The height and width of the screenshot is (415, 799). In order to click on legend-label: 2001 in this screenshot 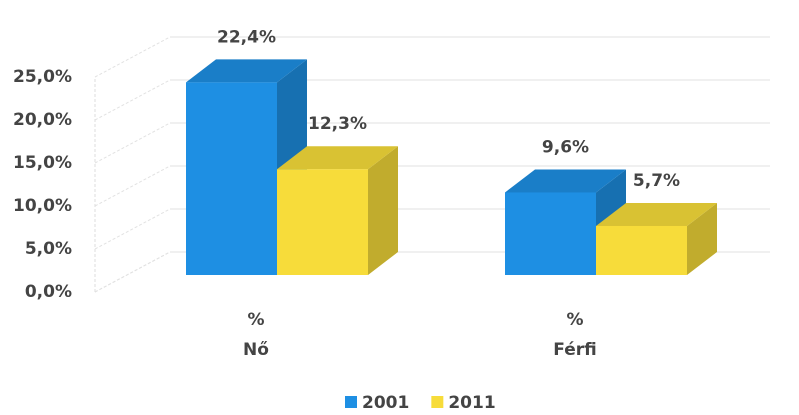, I will do `click(385, 402)`.